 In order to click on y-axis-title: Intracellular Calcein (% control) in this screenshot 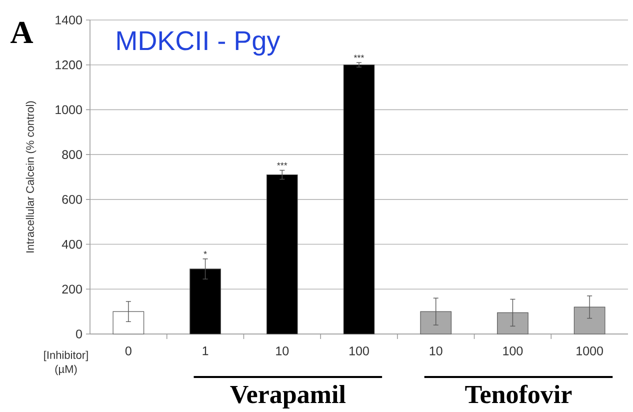, I will do `click(31, 176)`.